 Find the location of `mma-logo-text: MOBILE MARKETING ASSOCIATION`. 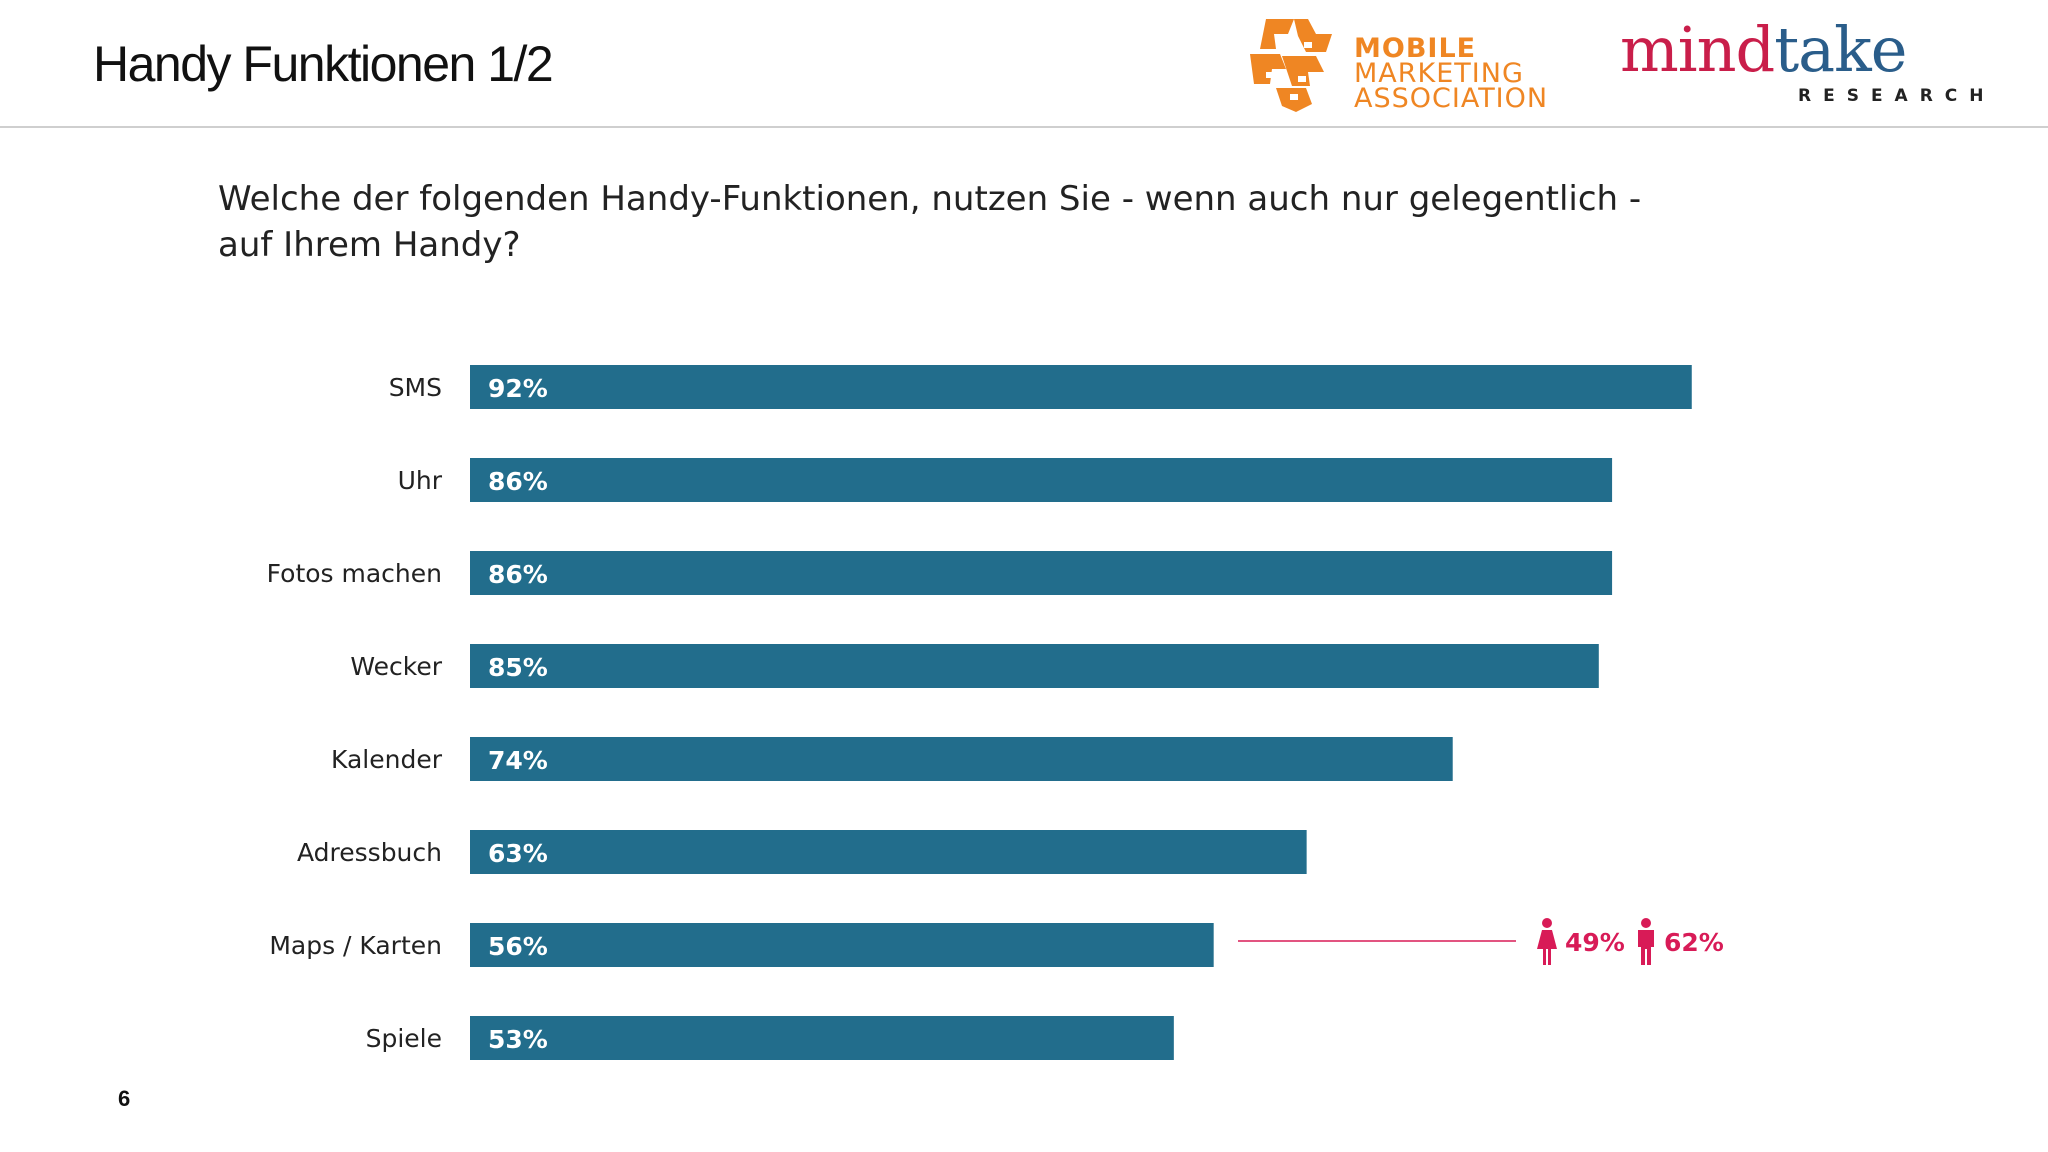

mma-logo-text: MOBILE MARKETING ASSOCIATION is located at coordinates (1451, 73).